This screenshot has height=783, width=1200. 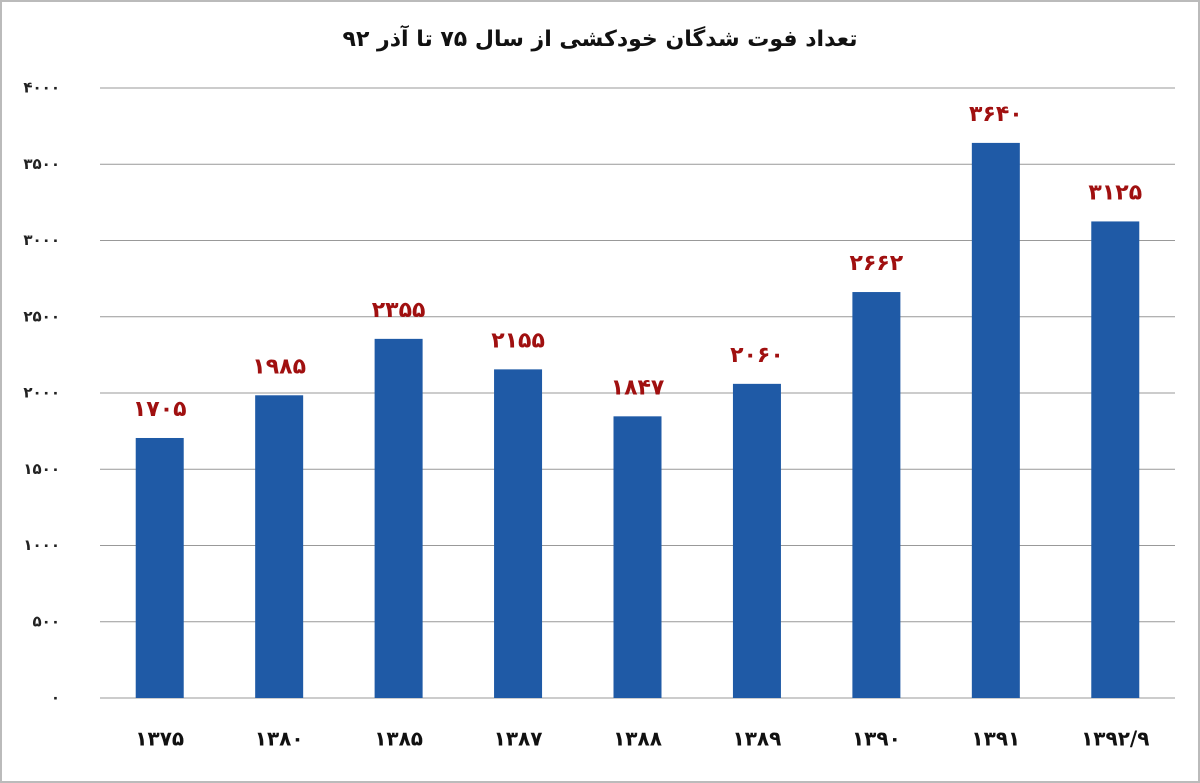 I want to click on value-label: ۲۳۵۵, so click(x=399, y=310).